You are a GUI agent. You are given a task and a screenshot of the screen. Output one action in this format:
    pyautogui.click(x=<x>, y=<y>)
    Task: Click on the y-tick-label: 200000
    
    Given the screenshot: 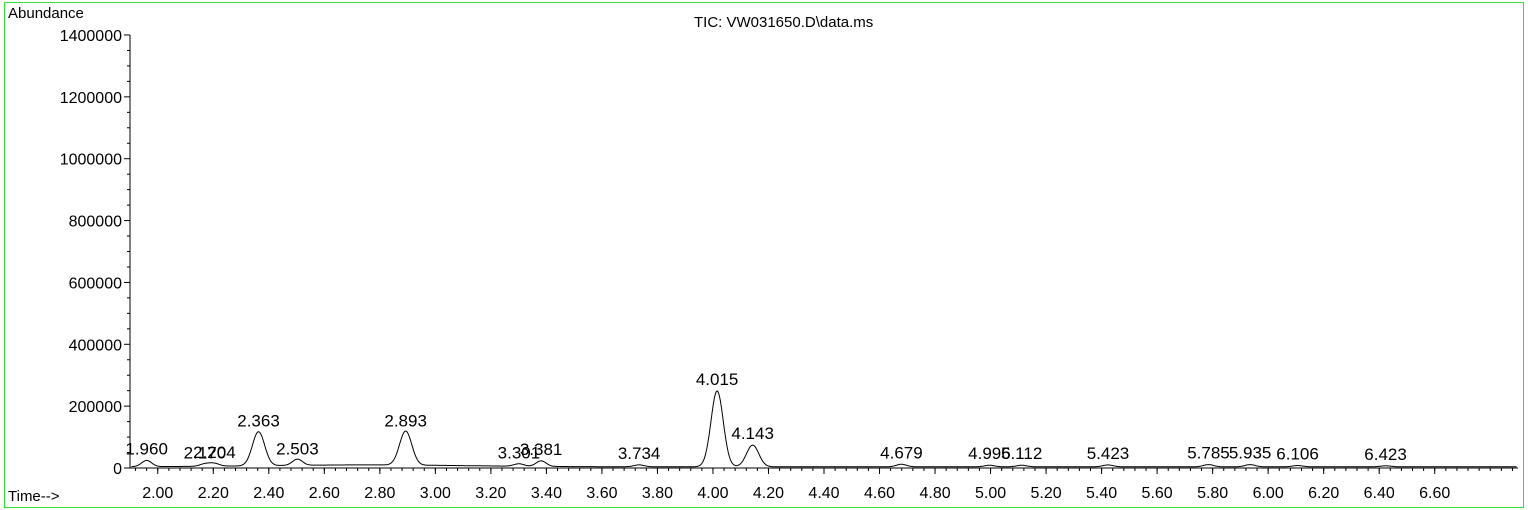 What is the action you would take?
    pyautogui.click(x=95, y=407)
    